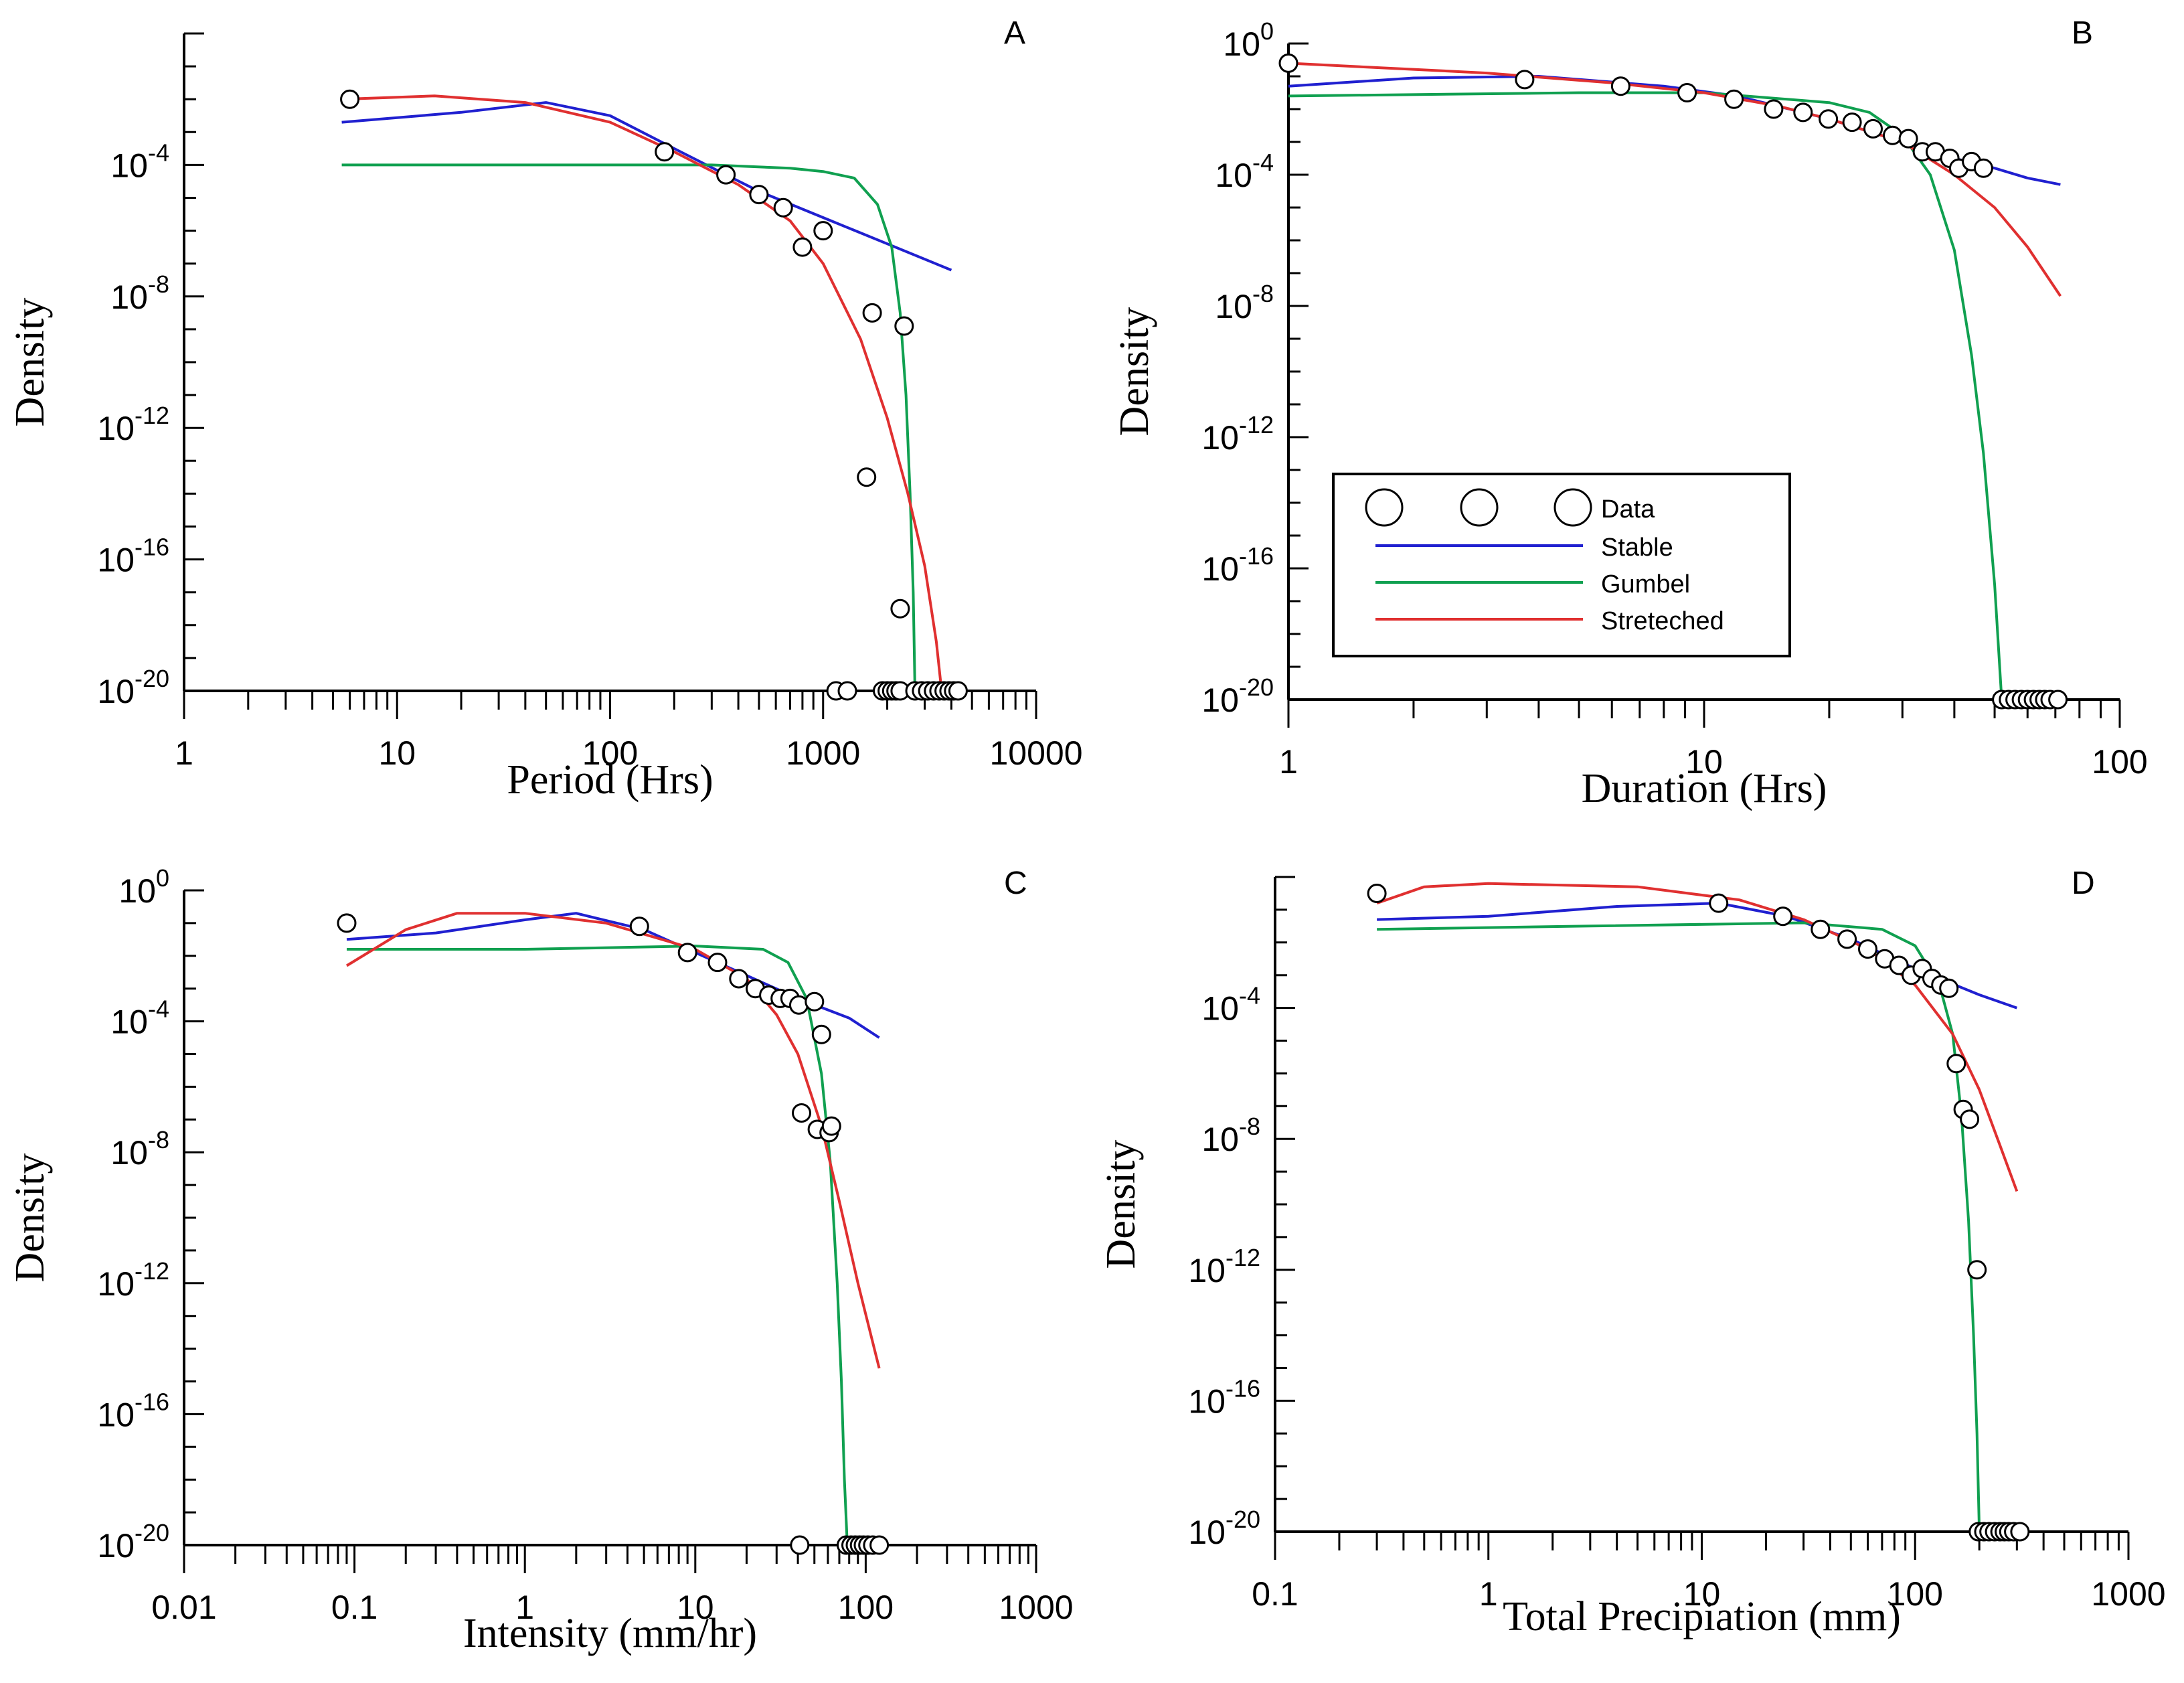 The image size is (2184, 1683). What do you see at coordinates (1628, 509) in the screenshot?
I see `legend-label: Data` at bounding box center [1628, 509].